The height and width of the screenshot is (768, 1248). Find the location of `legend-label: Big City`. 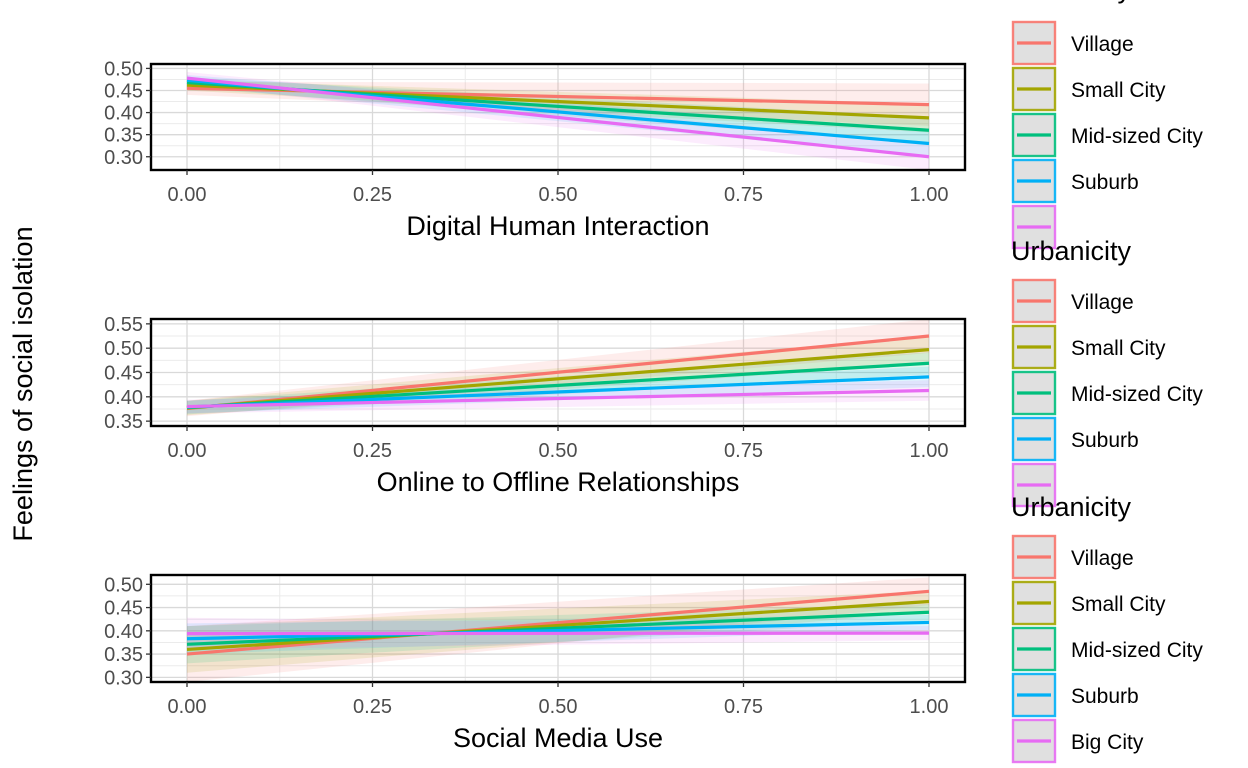

legend-label: Big City is located at coordinates (1107, 742).